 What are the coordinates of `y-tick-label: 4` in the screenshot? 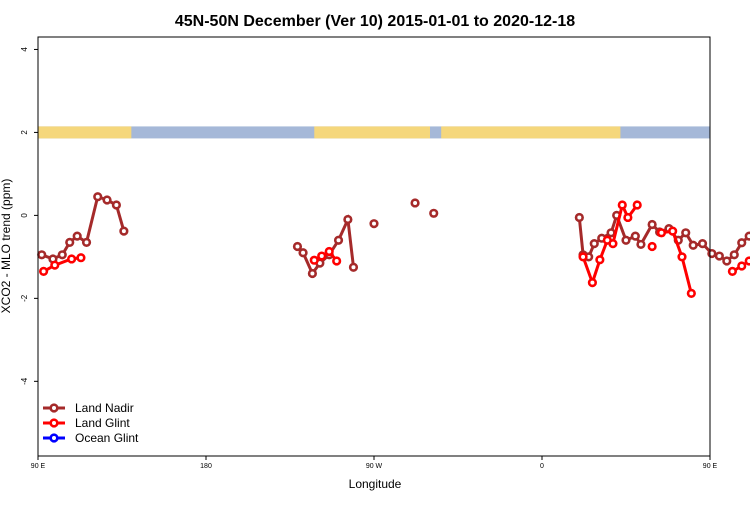 It's located at (24, 49).